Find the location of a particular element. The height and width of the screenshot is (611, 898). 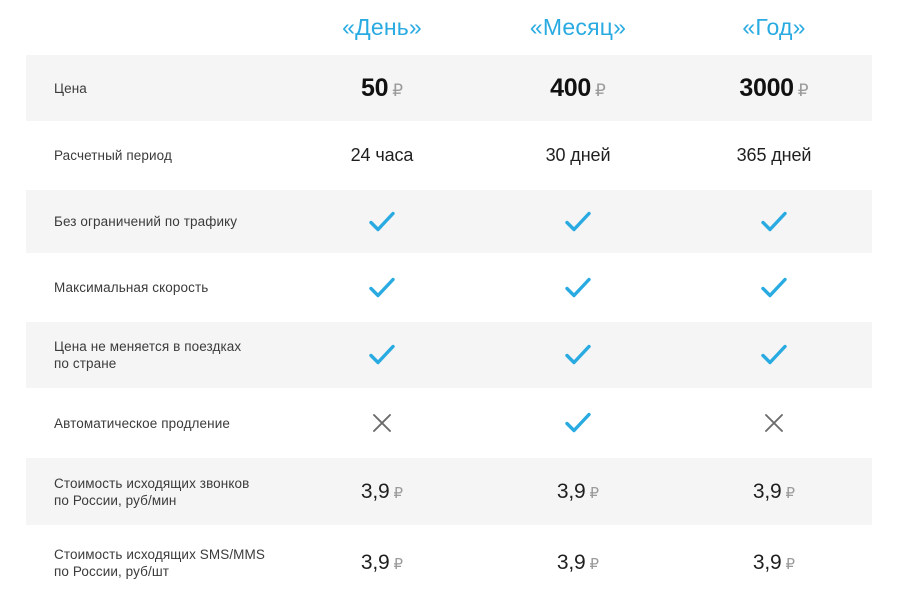

row-value-max-speed-col2 is located at coordinates (578, 288).